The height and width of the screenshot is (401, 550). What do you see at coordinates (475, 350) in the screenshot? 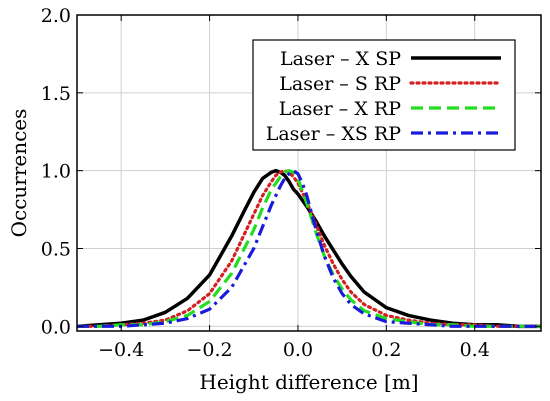
I see `x-tick-label: 0.4` at bounding box center [475, 350].